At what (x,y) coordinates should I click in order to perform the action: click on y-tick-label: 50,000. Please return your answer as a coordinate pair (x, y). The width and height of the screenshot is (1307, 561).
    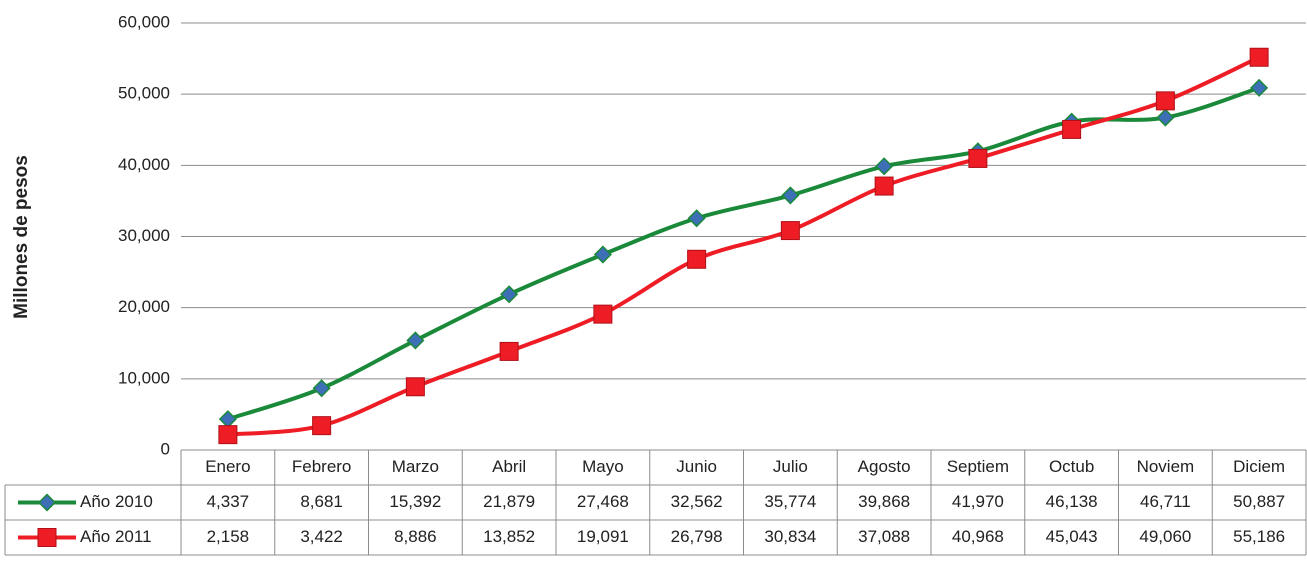
    Looking at the image, I should click on (144, 93).